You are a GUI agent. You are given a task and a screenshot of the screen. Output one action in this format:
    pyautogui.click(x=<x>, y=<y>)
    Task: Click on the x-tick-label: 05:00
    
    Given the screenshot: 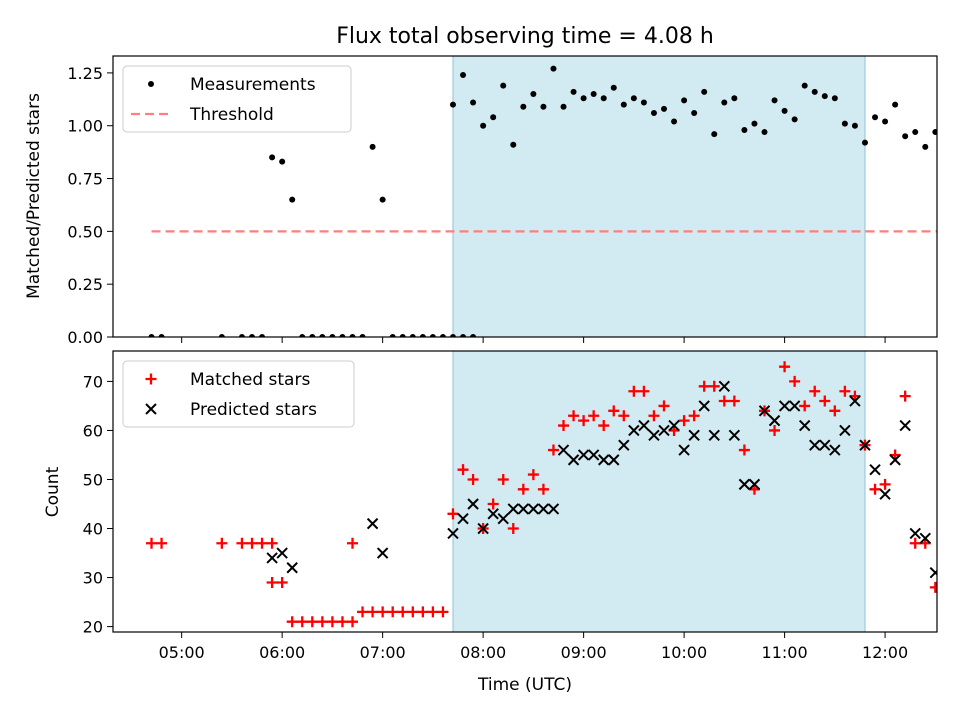 What is the action you would take?
    pyautogui.click(x=182, y=652)
    